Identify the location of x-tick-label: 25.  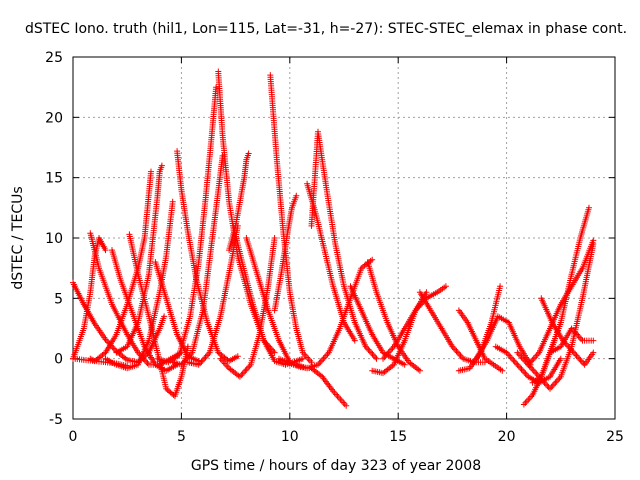
(615, 437).